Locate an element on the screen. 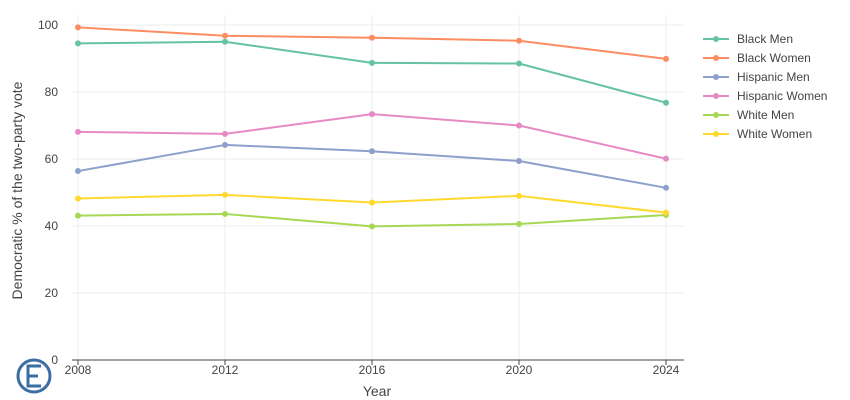 Image resolution: width=850 pixels, height=400 pixels. legend-label: Black Men is located at coordinates (765, 39).